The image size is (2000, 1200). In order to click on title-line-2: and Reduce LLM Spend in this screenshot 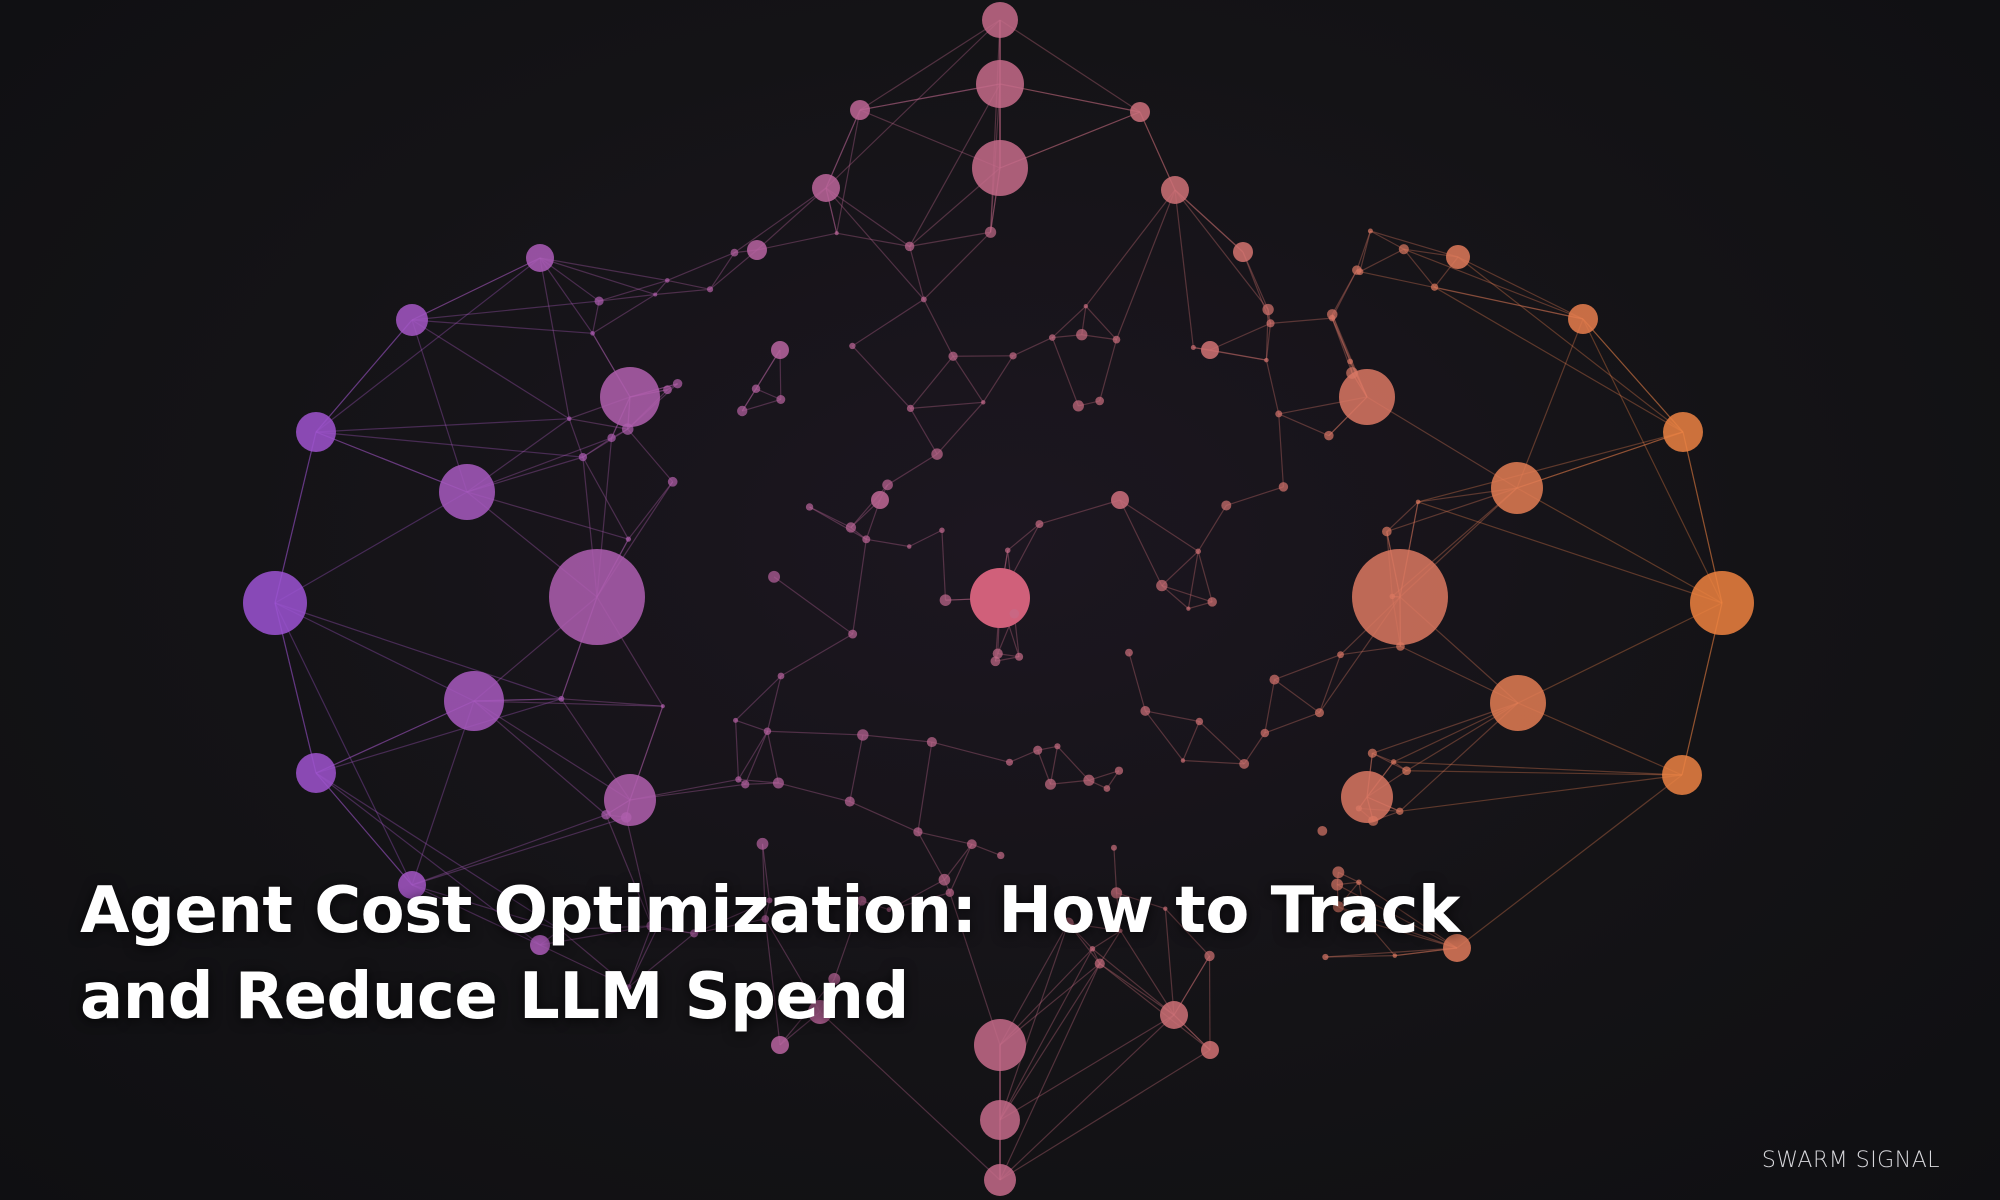, I will do `click(494, 997)`.